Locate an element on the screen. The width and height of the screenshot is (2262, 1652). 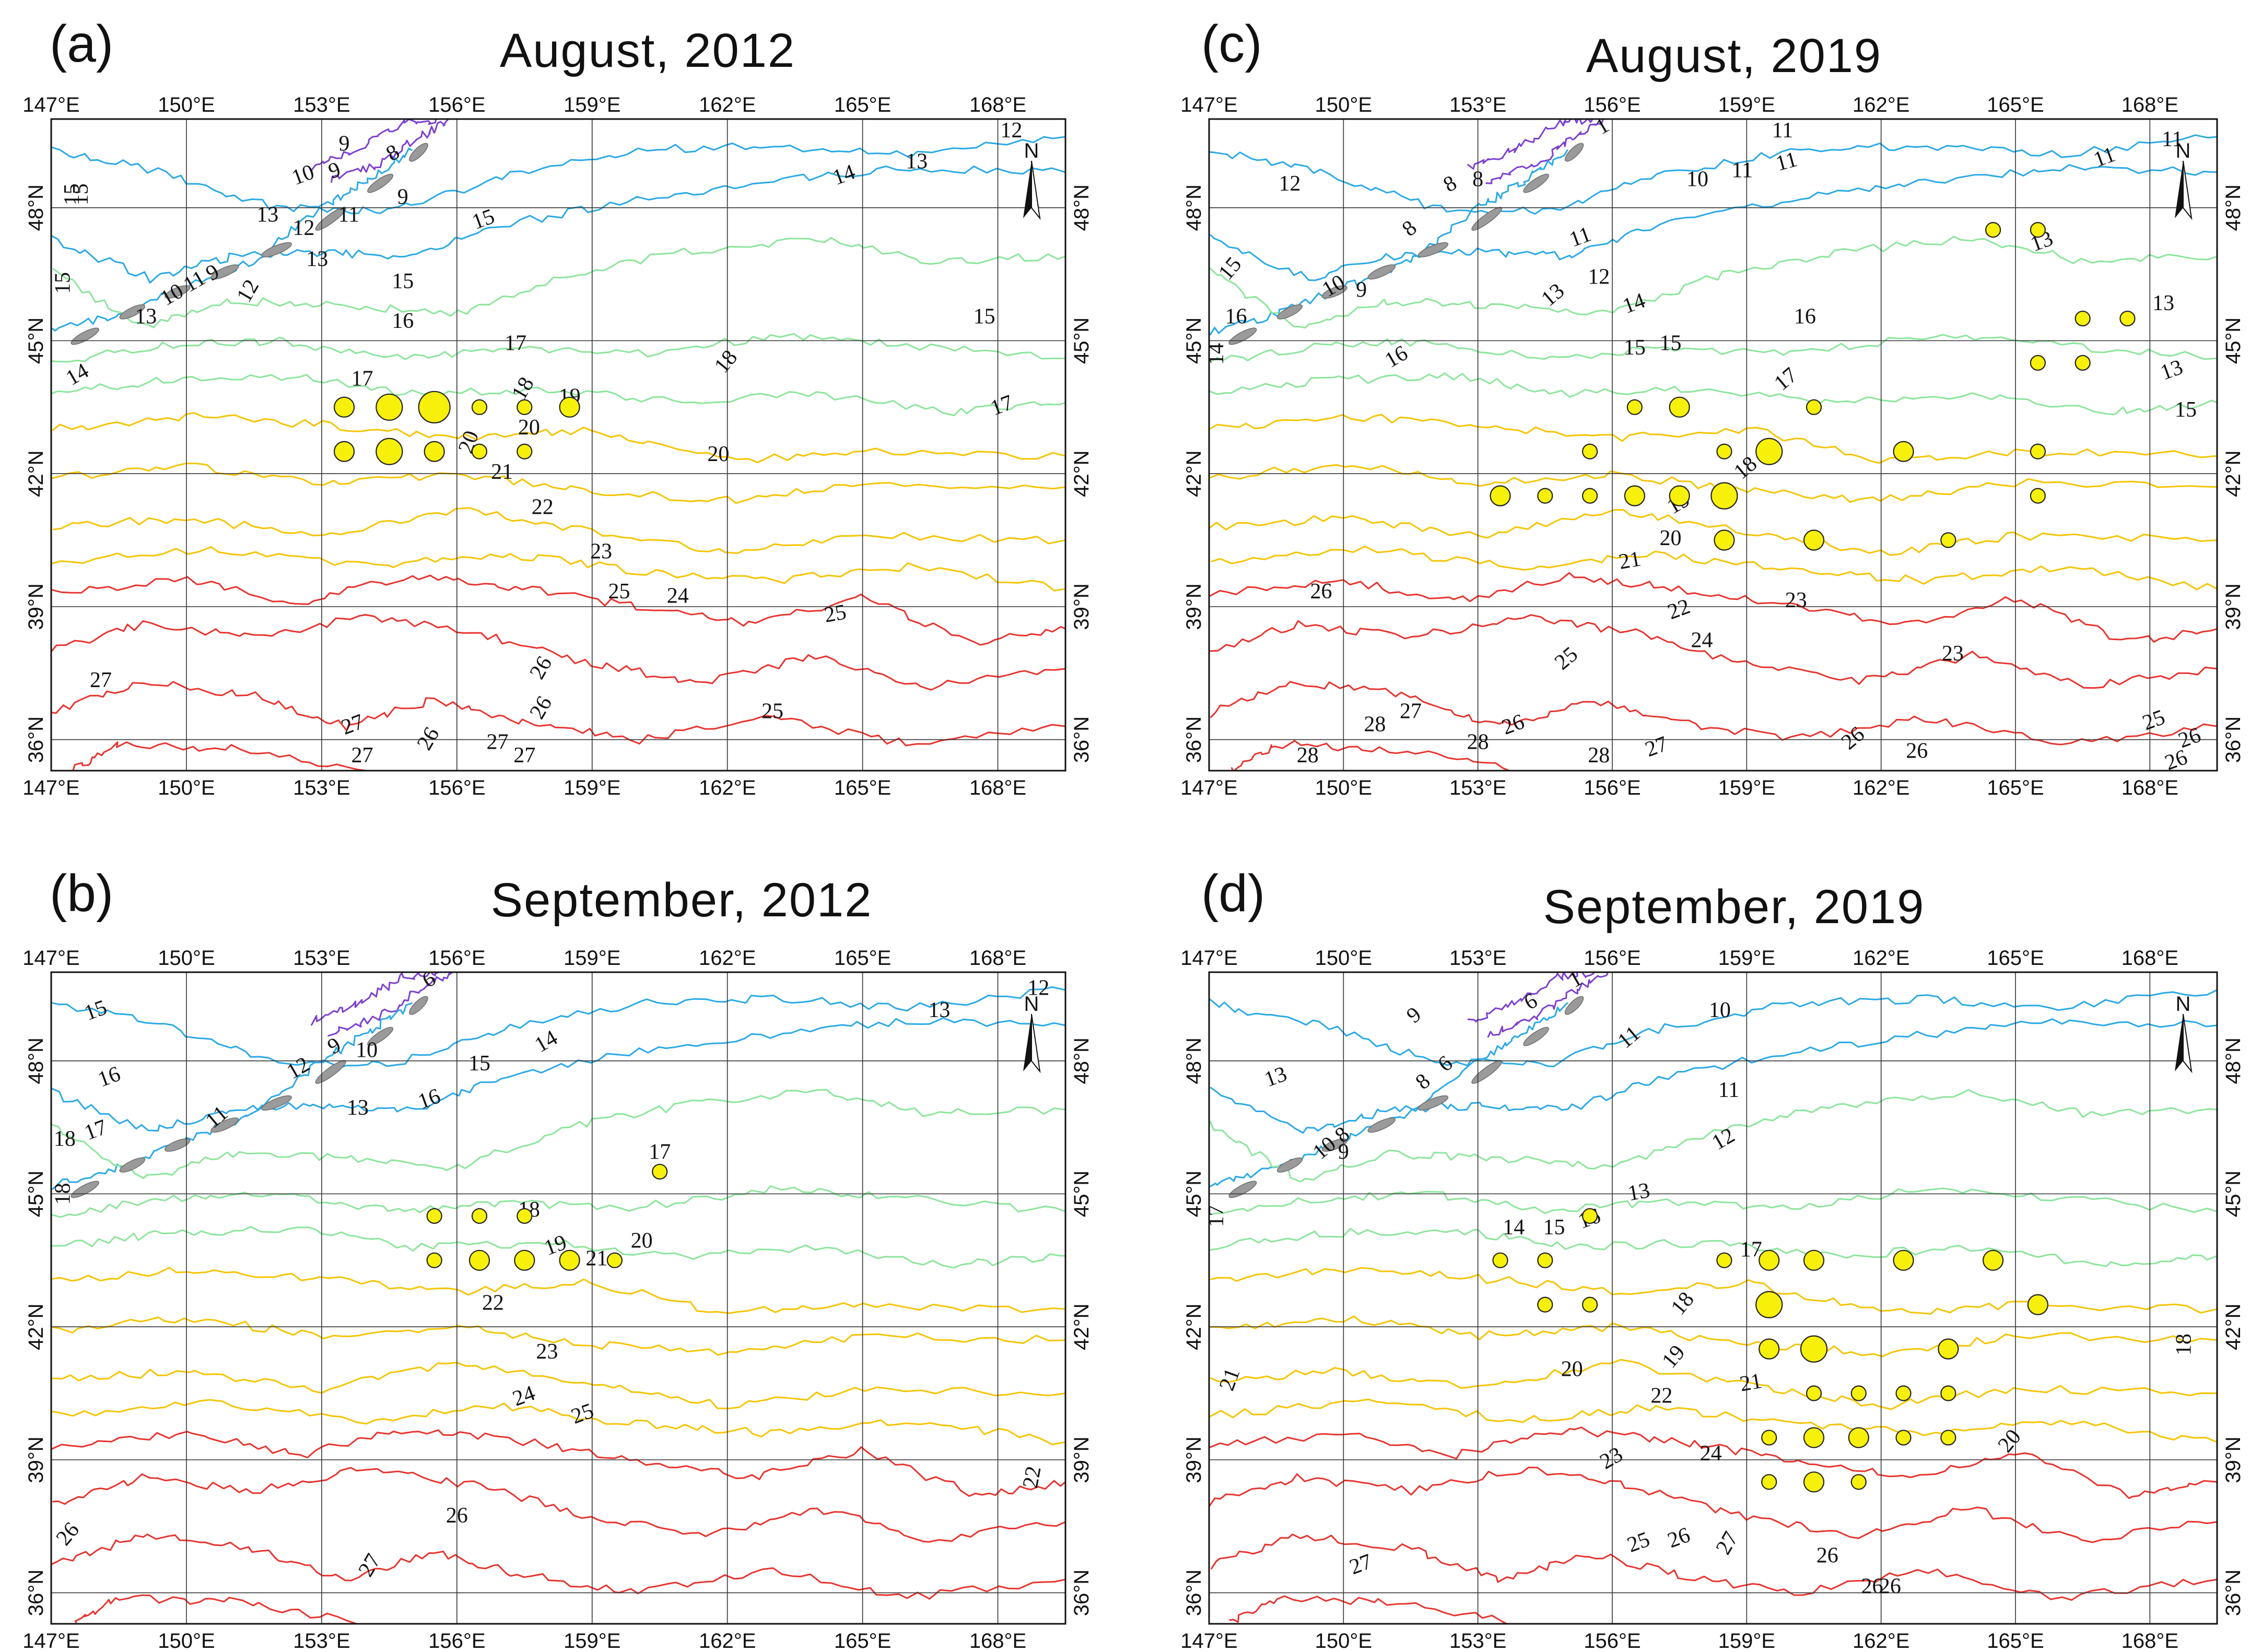
lon-tick-top: 150°E is located at coordinates (1344, 104).